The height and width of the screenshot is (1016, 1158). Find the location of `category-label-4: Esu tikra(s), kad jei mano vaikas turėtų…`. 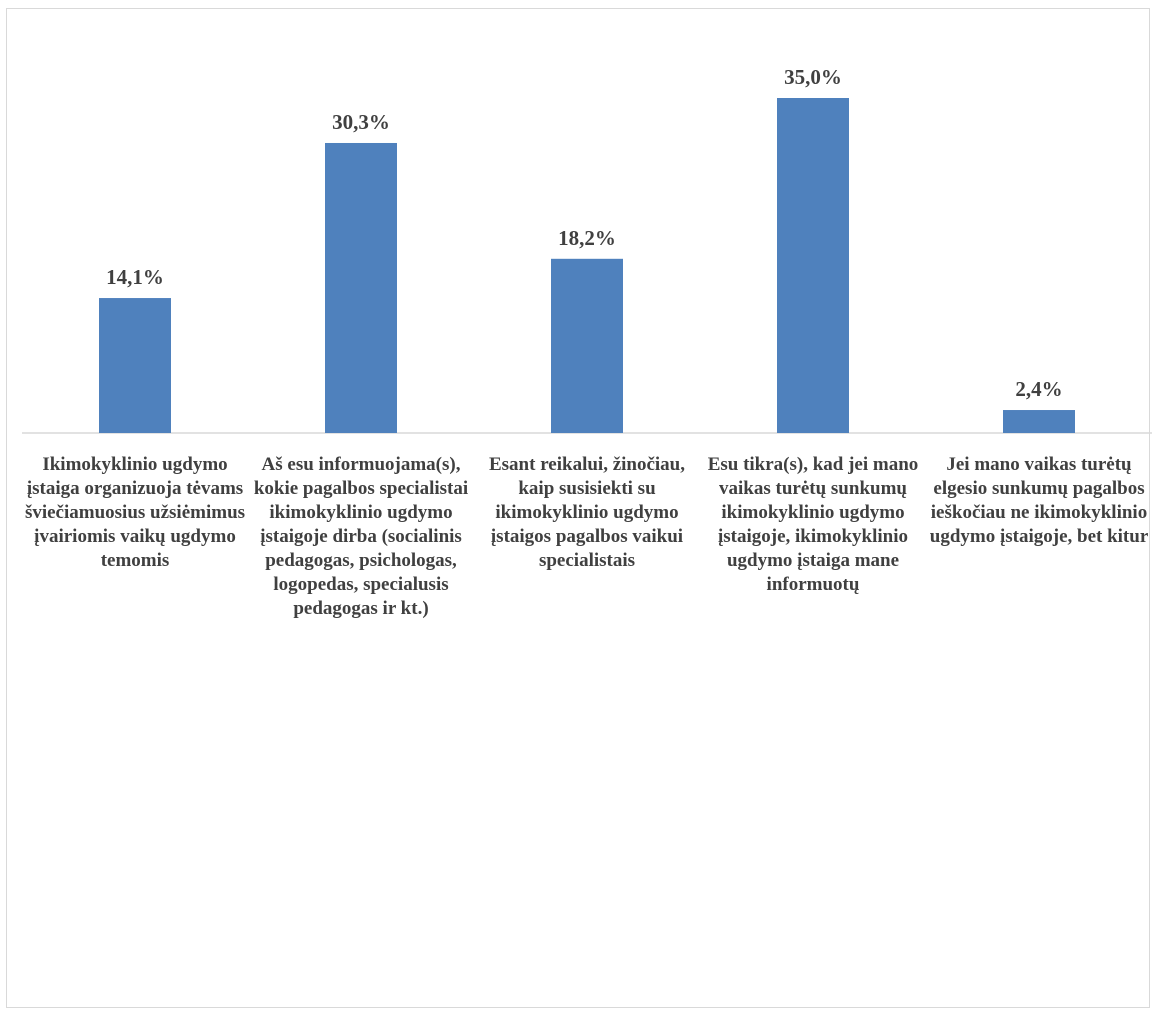

category-label-4: Esu tikra(s), kad jei mano vaikas turėtų… is located at coordinates (813, 524).